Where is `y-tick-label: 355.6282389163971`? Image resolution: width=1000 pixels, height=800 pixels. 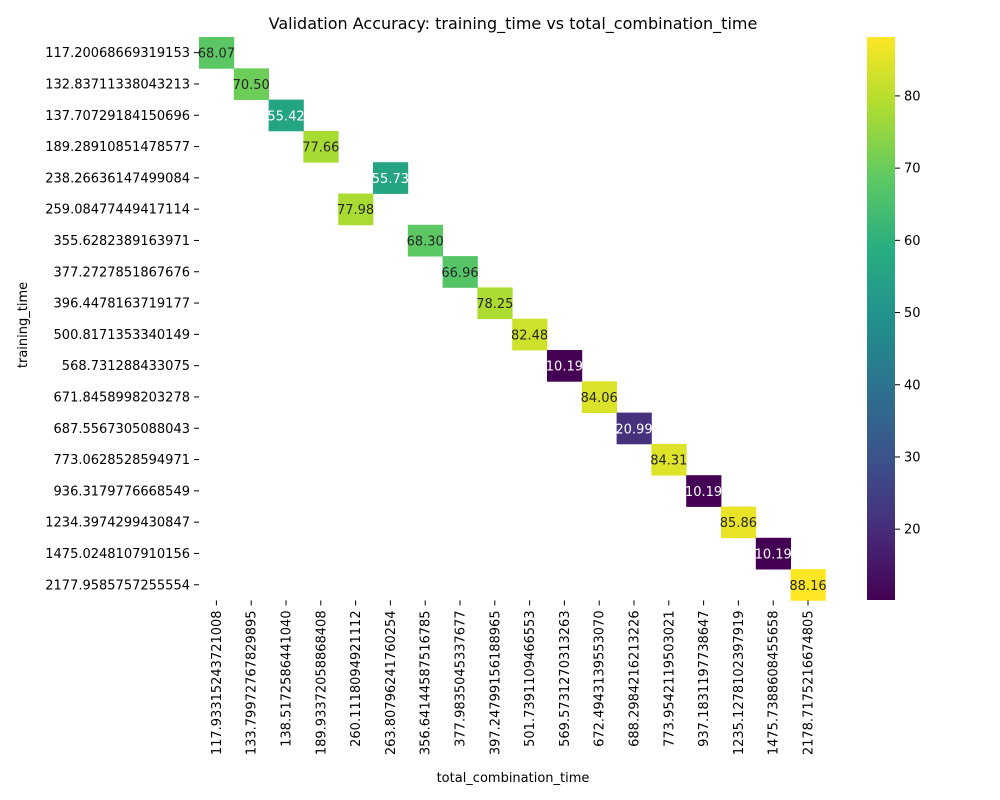 y-tick-label: 355.6282389163971 is located at coordinates (122, 241).